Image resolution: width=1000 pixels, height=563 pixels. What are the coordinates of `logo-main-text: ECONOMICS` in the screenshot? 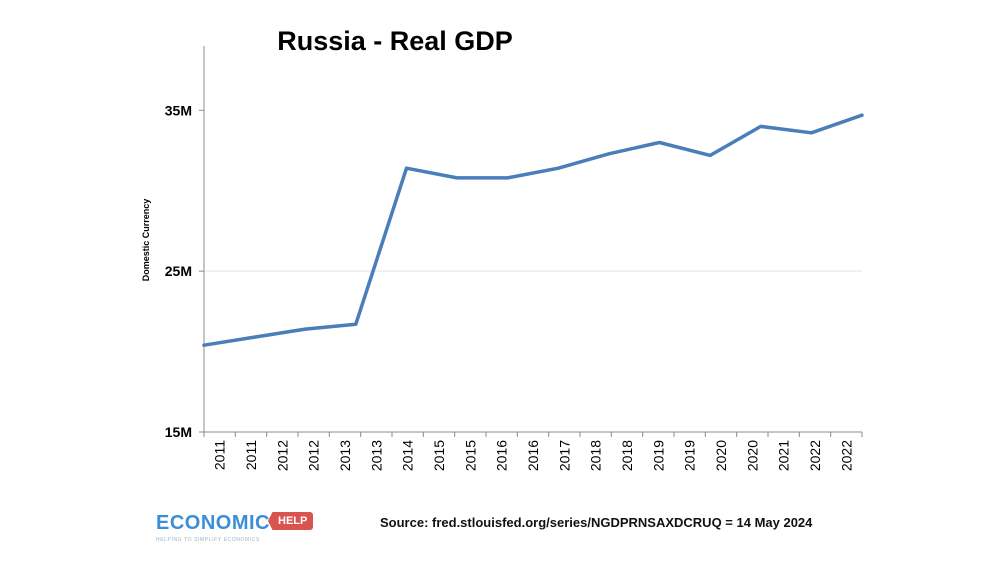 It's located at (220, 523).